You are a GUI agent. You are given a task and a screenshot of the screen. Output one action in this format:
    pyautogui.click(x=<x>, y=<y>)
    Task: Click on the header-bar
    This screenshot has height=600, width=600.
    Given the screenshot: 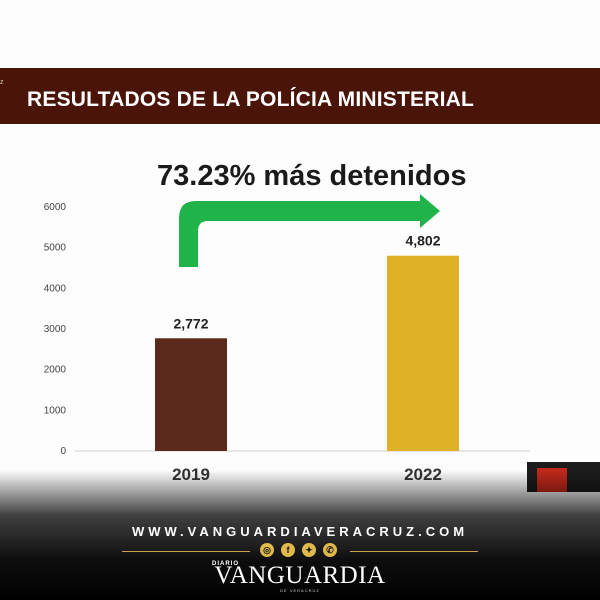 What is the action you would take?
    pyautogui.click(x=300, y=96)
    